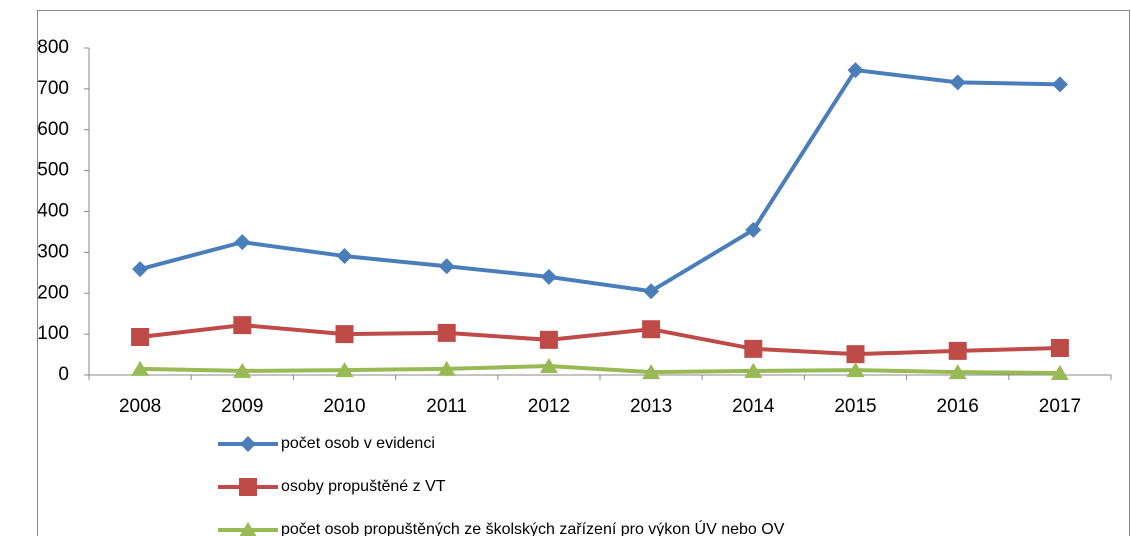 This screenshot has width=1131, height=536. I want to click on x-tick-label: 2008, so click(140, 406).